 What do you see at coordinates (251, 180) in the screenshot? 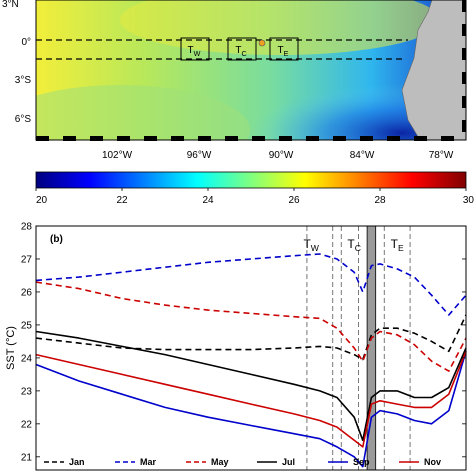
I see `colorbar-gradient` at bounding box center [251, 180].